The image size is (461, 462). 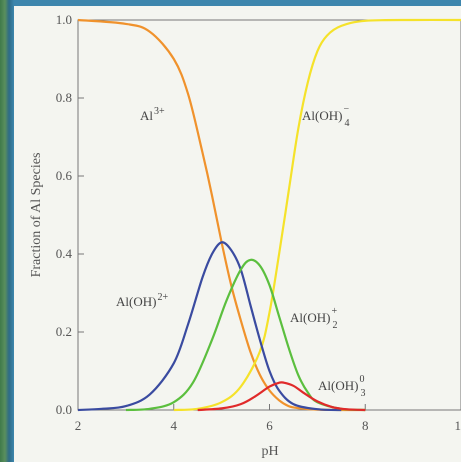 What do you see at coordinates (64, 409) in the screenshot?
I see `y-tick-label: 0.0` at bounding box center [64, 409].